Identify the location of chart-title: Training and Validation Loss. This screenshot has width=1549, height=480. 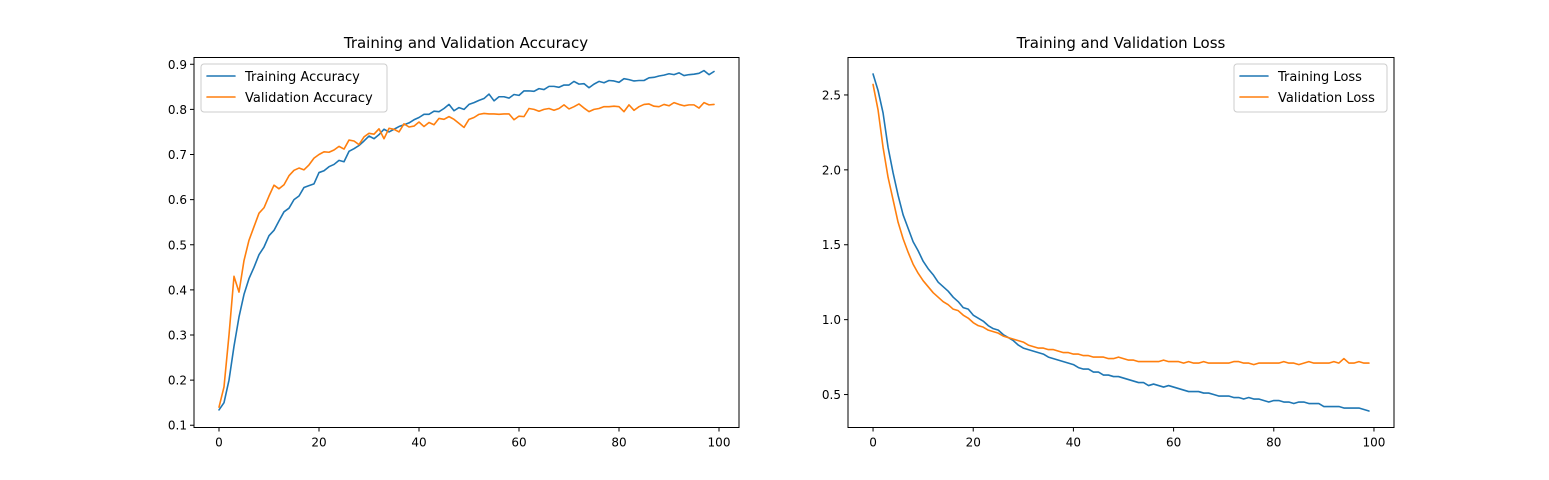
(1121, 43).